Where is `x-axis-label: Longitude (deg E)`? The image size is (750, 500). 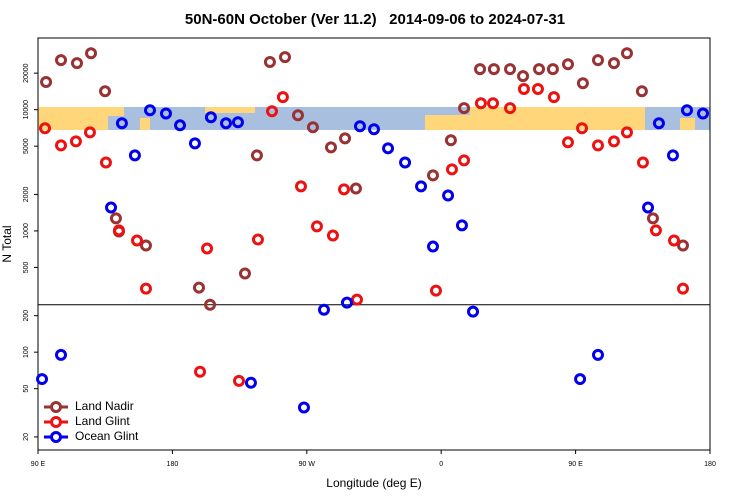
x-axis-label: Longitude (deg E) is located at coordinates (373, 483).